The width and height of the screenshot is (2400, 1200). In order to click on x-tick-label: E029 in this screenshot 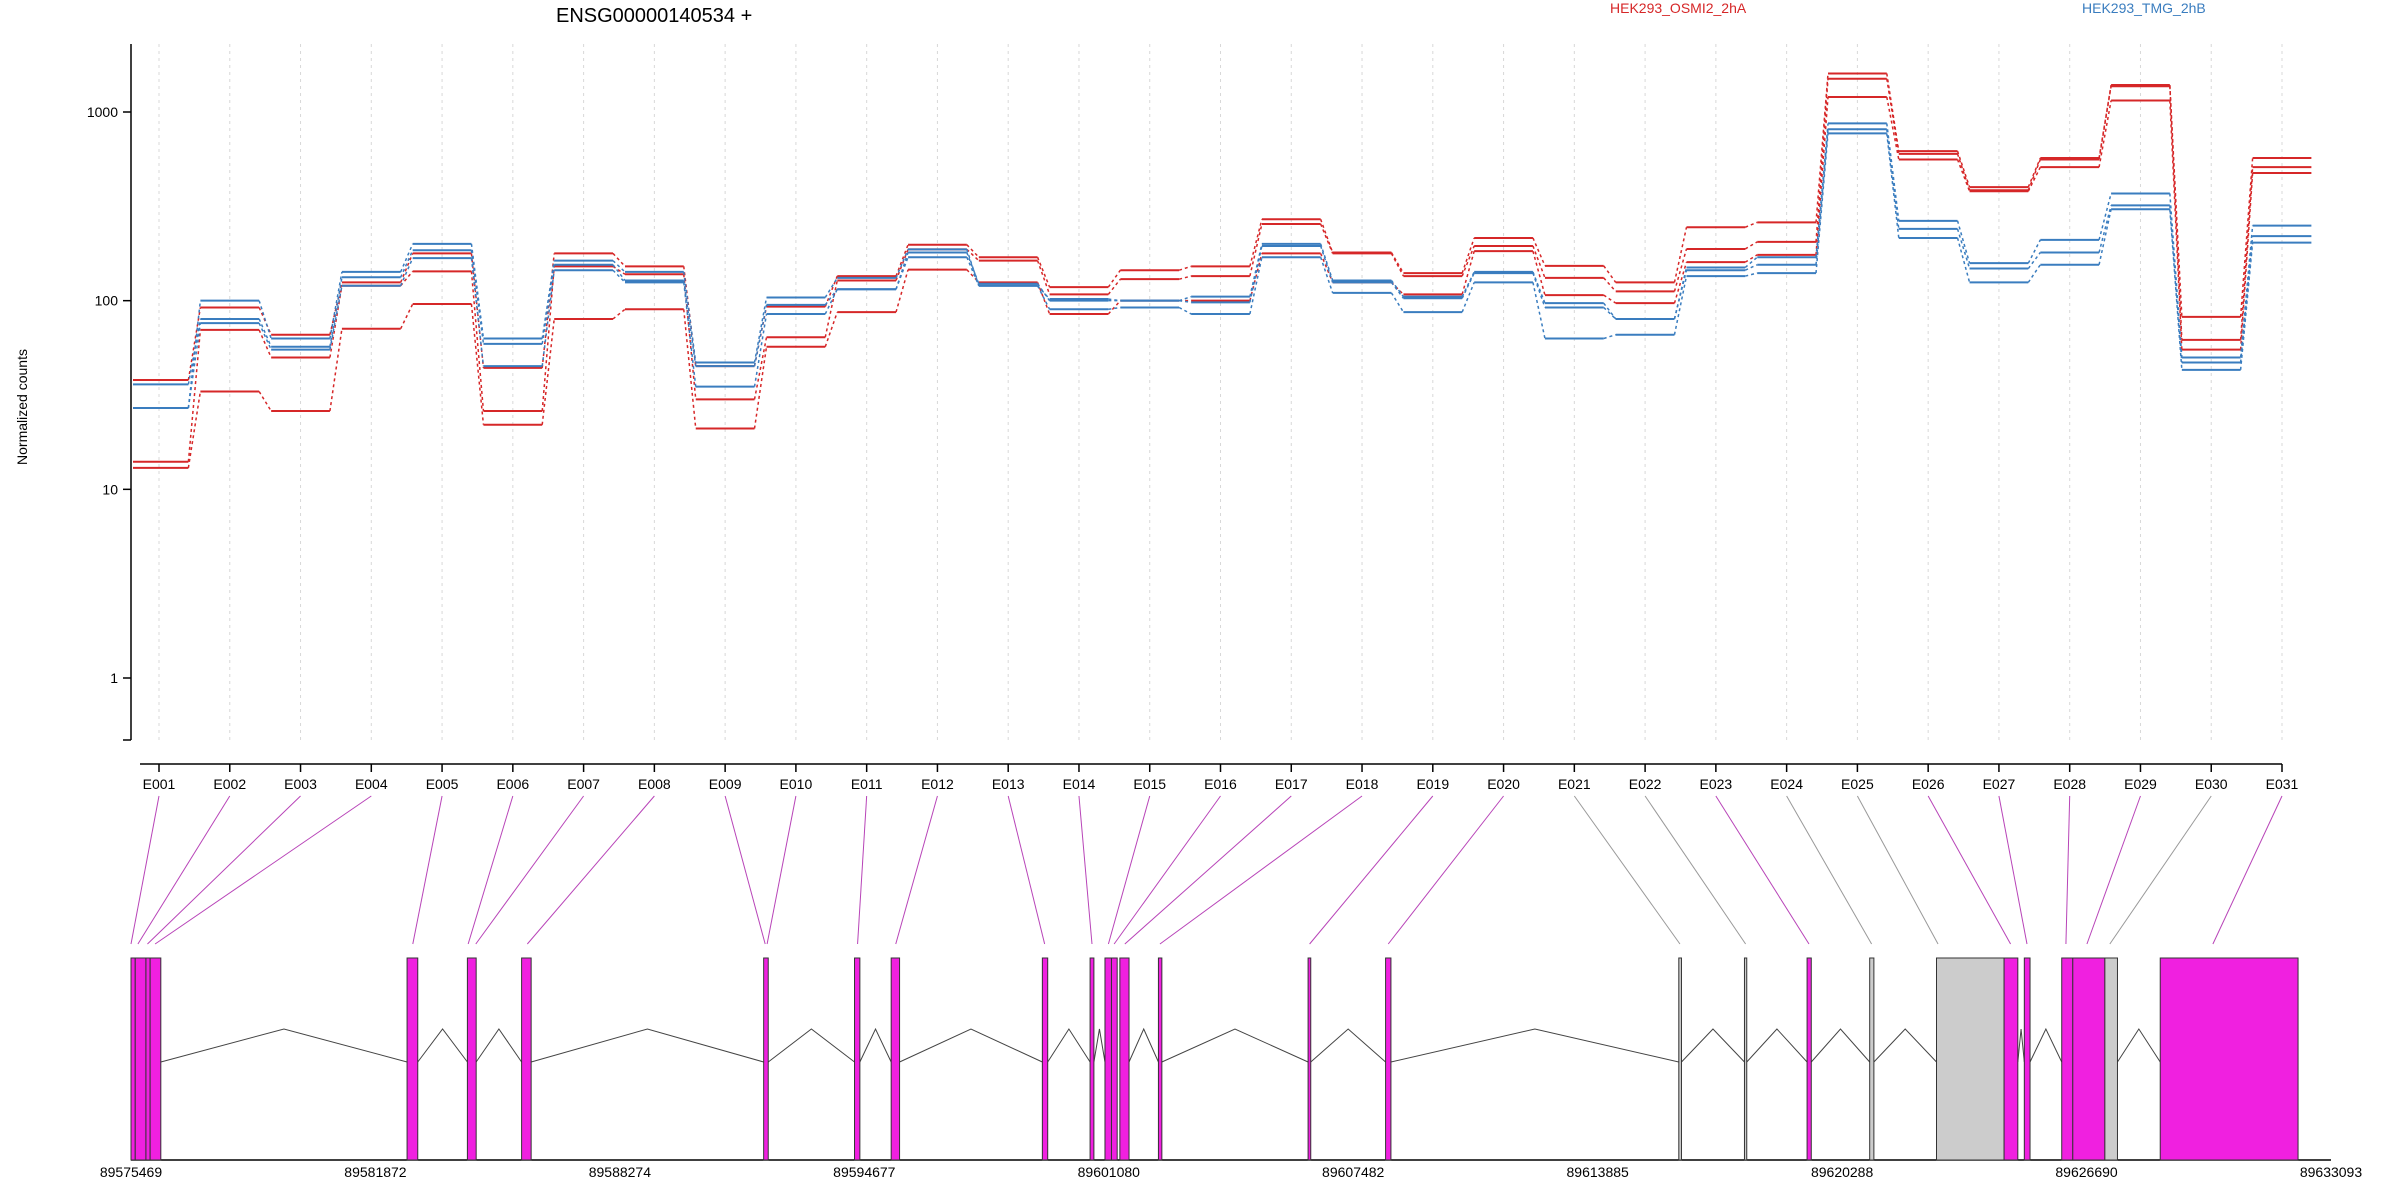, I will do `click(2140, 784)`.